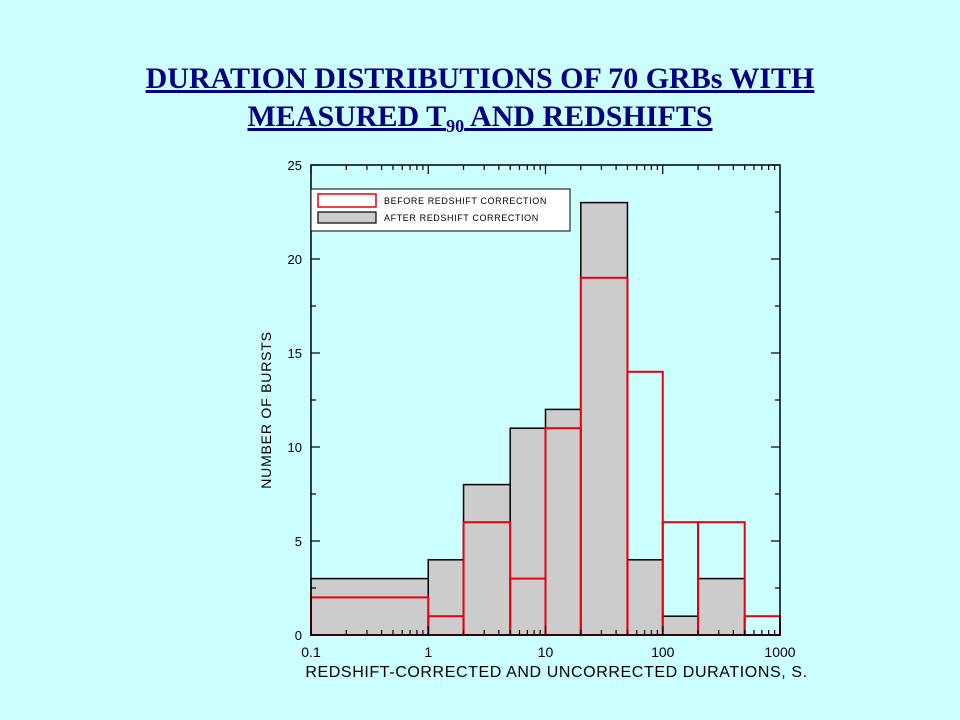 The height and width of the screenshot is (720, 960). What do you see at coordinates (311, 652) in the screenshot?
I see `x-tick-label: 0.1` at bounding box center [311, 652].